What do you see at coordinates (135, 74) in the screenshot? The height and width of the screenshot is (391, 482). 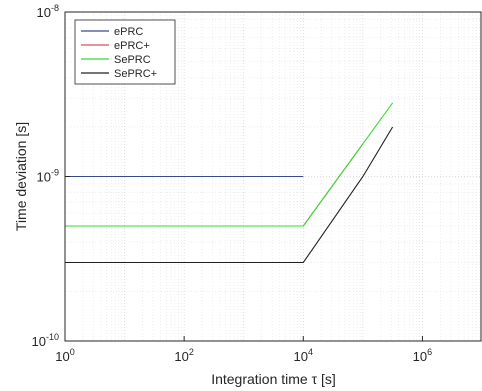 I see `legend-label: SePRC+` at bounding box center [135, 74].